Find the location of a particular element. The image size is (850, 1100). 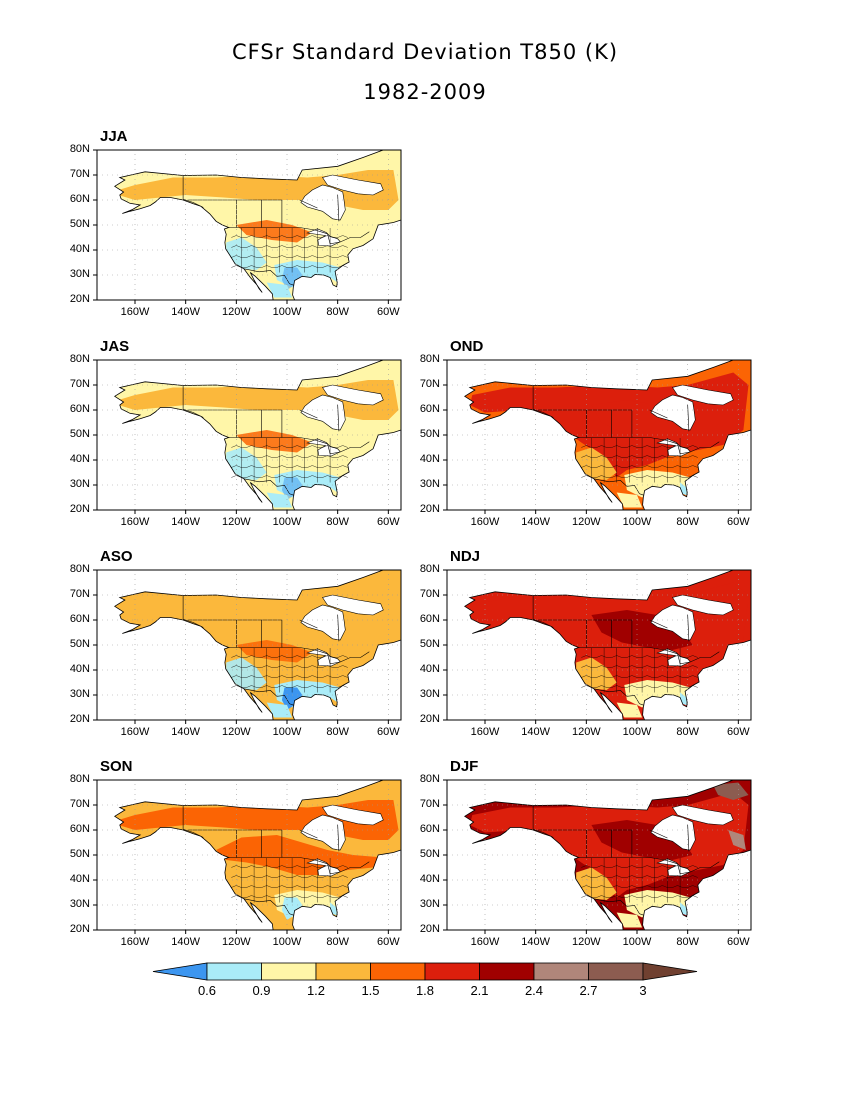

panel-ond is located at coordinates (597, 436).